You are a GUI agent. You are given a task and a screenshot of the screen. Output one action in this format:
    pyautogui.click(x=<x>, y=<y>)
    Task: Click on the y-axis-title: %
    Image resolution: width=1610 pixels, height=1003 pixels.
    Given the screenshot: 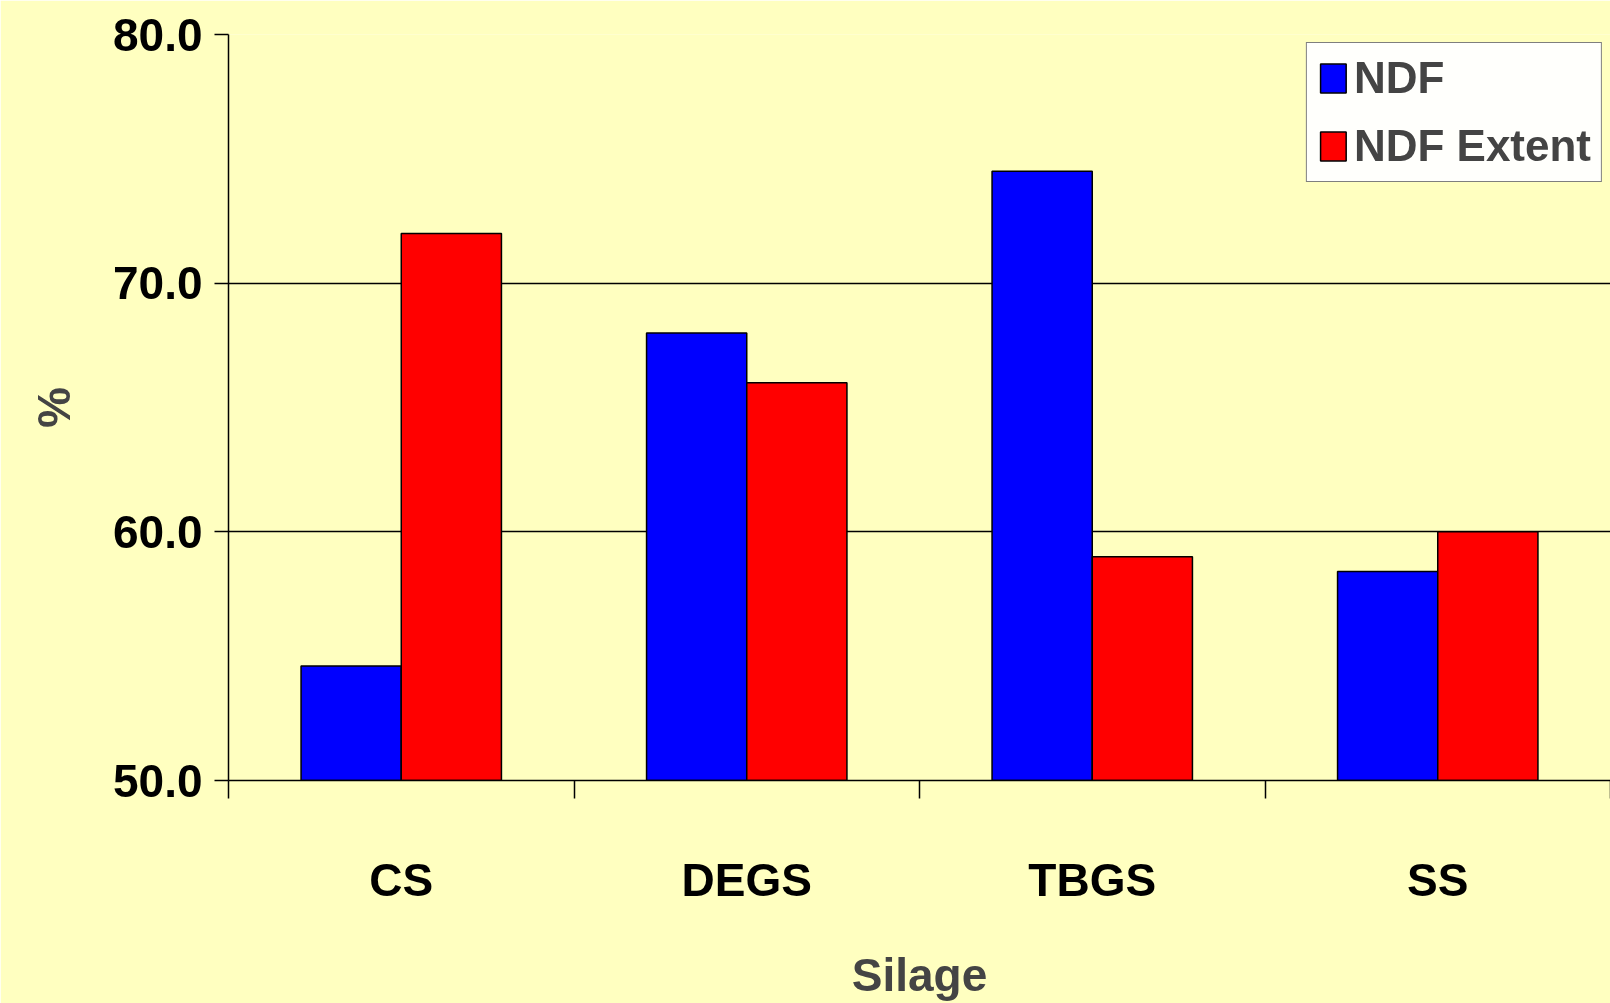 What is the action you would take?
    pyautogui.click(x=53, y=407)
    